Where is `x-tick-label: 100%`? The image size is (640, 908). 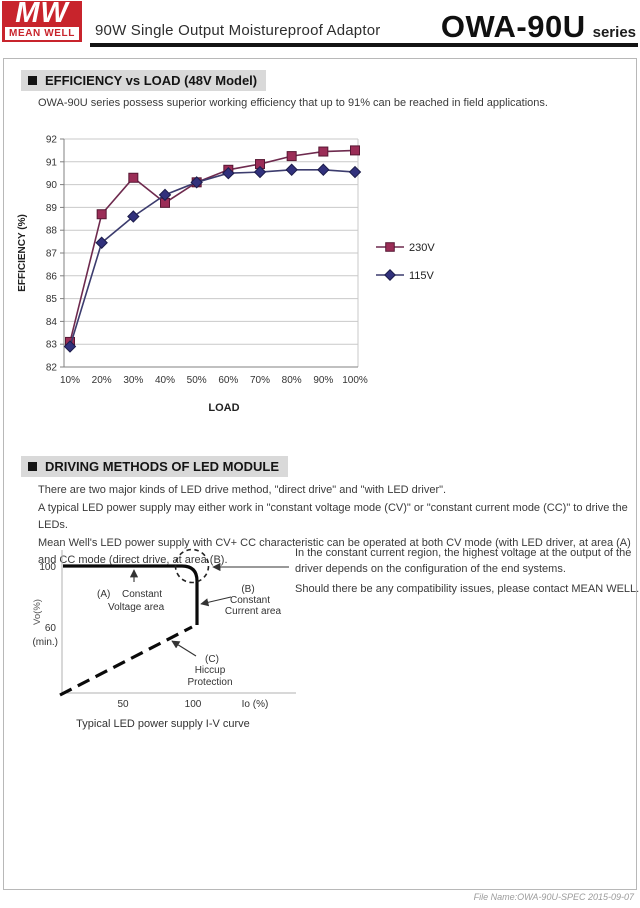
x-tick-label: 100% is located at coordinates (355, 380).